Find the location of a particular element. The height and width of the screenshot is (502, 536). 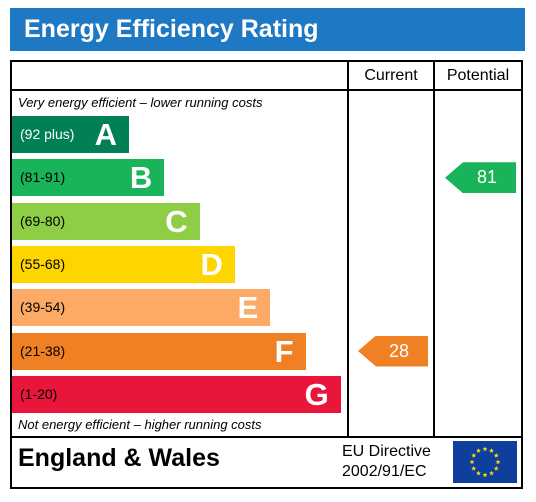

band-range-label: (81-91) is located at coordinates (43, 177).